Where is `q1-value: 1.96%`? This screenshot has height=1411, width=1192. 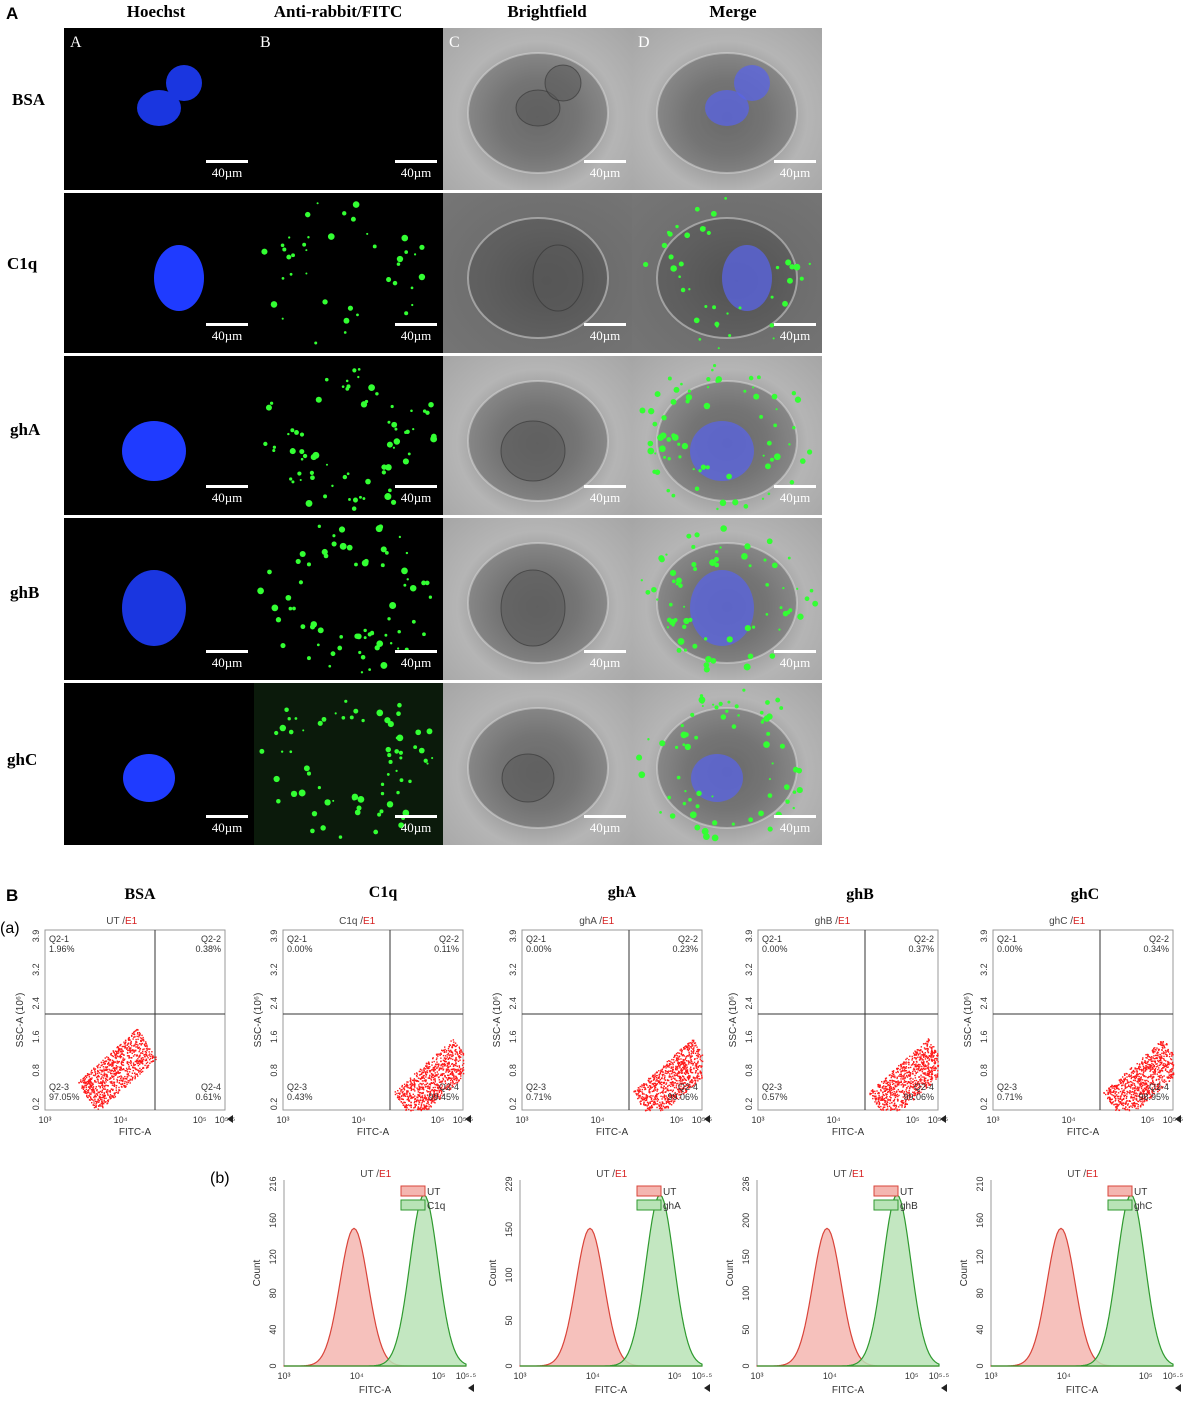
q1-value: 1.96% is located at coordinates (62, 949).